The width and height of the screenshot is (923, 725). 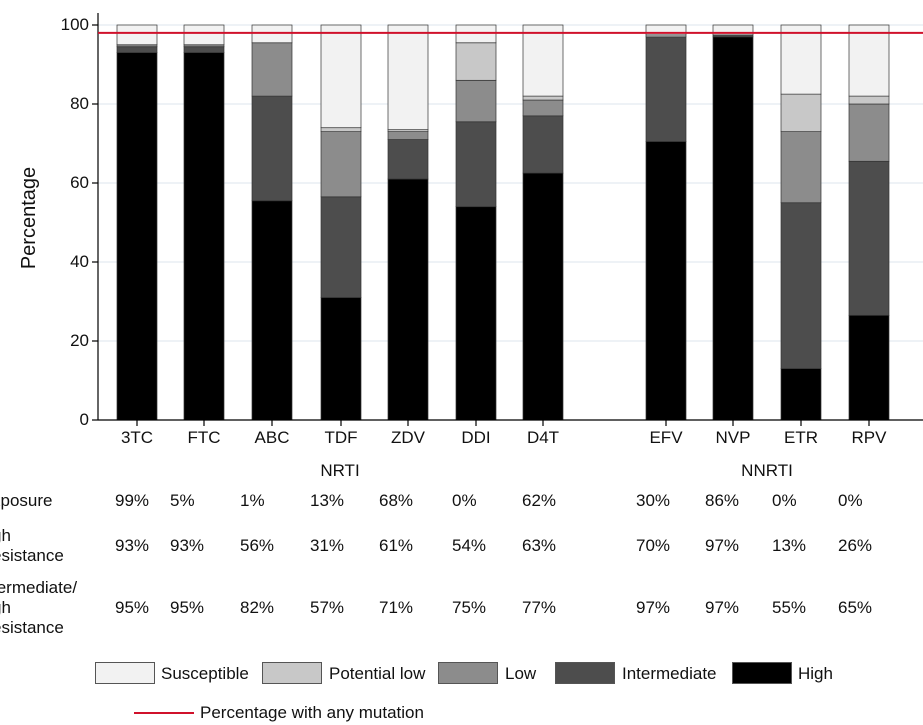 What do you see at coordinates (137, 236) in the screenshot?
I see `bar-3tc-high` at bounding box center [137, 236].